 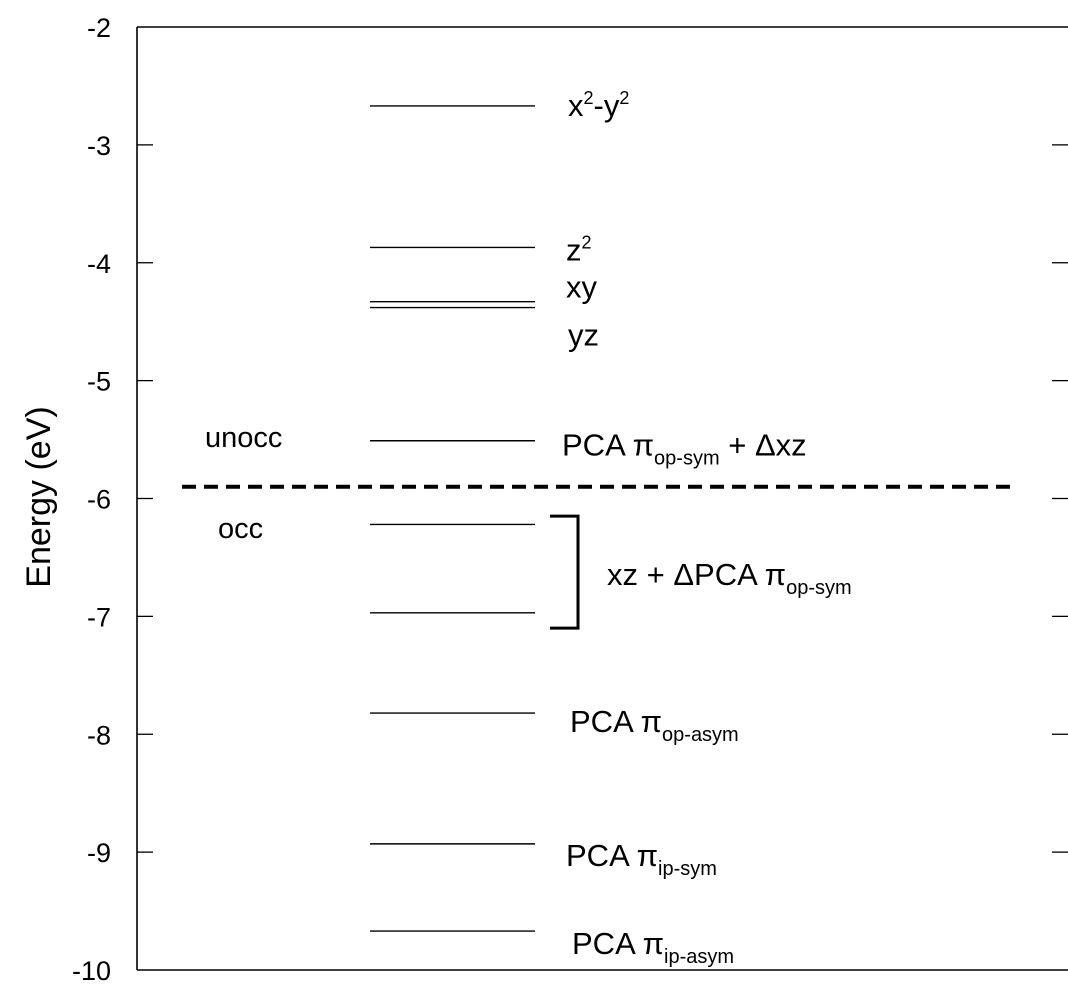 I want to click on y-tick-label: -3, so click(x=99, y=146).